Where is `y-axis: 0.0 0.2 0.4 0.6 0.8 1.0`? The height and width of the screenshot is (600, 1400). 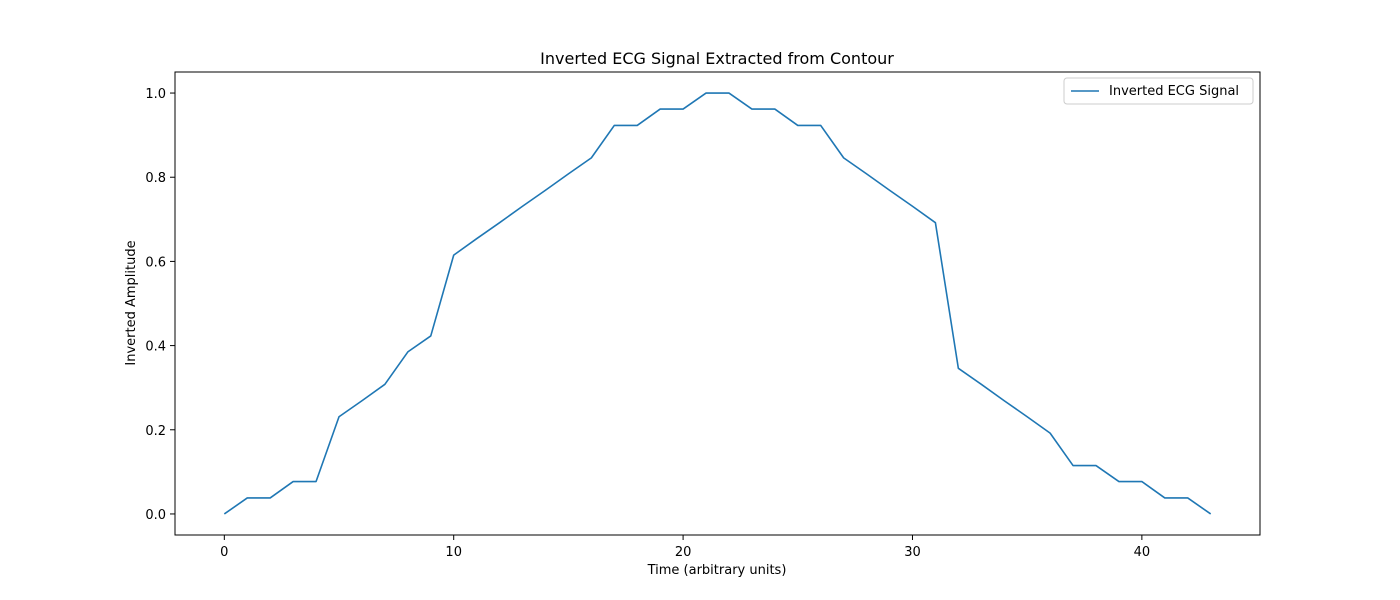
y-axis: 0.0 0.2 0.4 0.6 0.8 1.0 is located at coordinates (160, 305).